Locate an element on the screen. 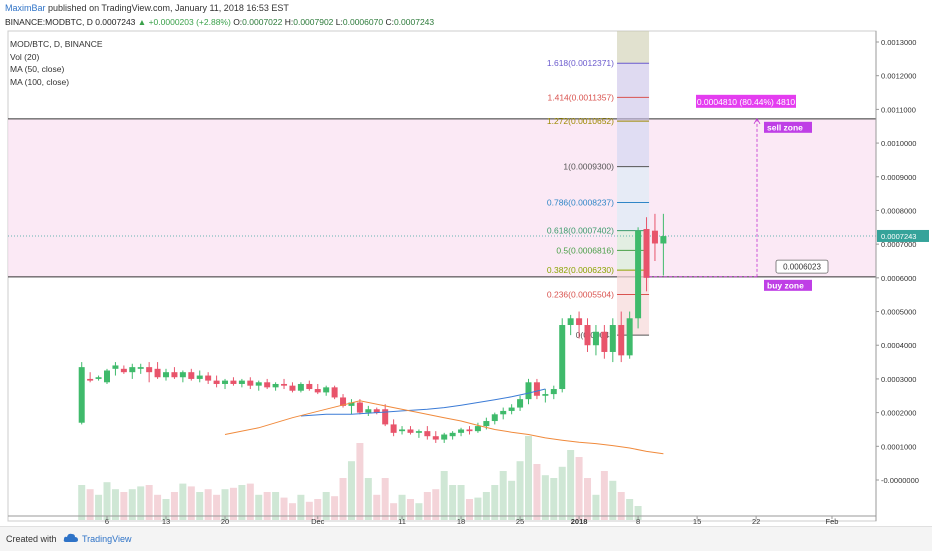  buy-price-text: 0.0006023 is located at coordinates (802, 267).